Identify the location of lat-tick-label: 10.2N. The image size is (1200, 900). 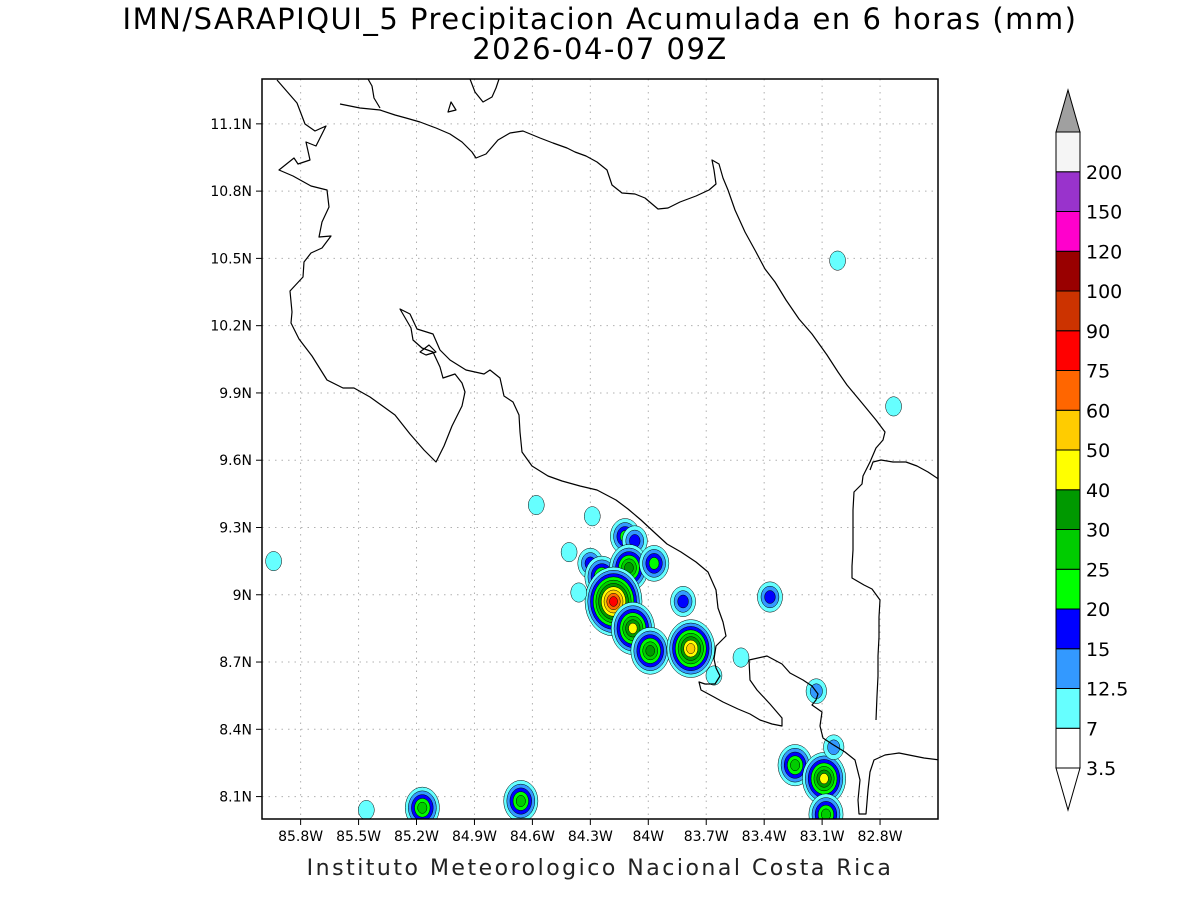
(231, 327).